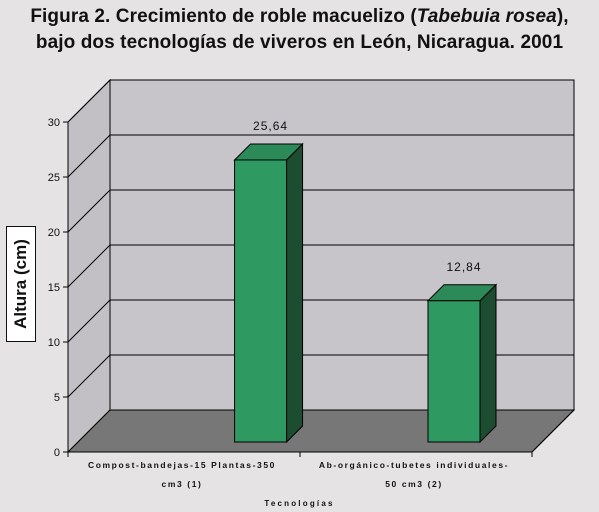 The width and height of the screenshot is (599, 512). What do you see at coordinates (54, 233) in the screenshot?
I see `y-tick-label: 20` at bounding box center [54, 233].